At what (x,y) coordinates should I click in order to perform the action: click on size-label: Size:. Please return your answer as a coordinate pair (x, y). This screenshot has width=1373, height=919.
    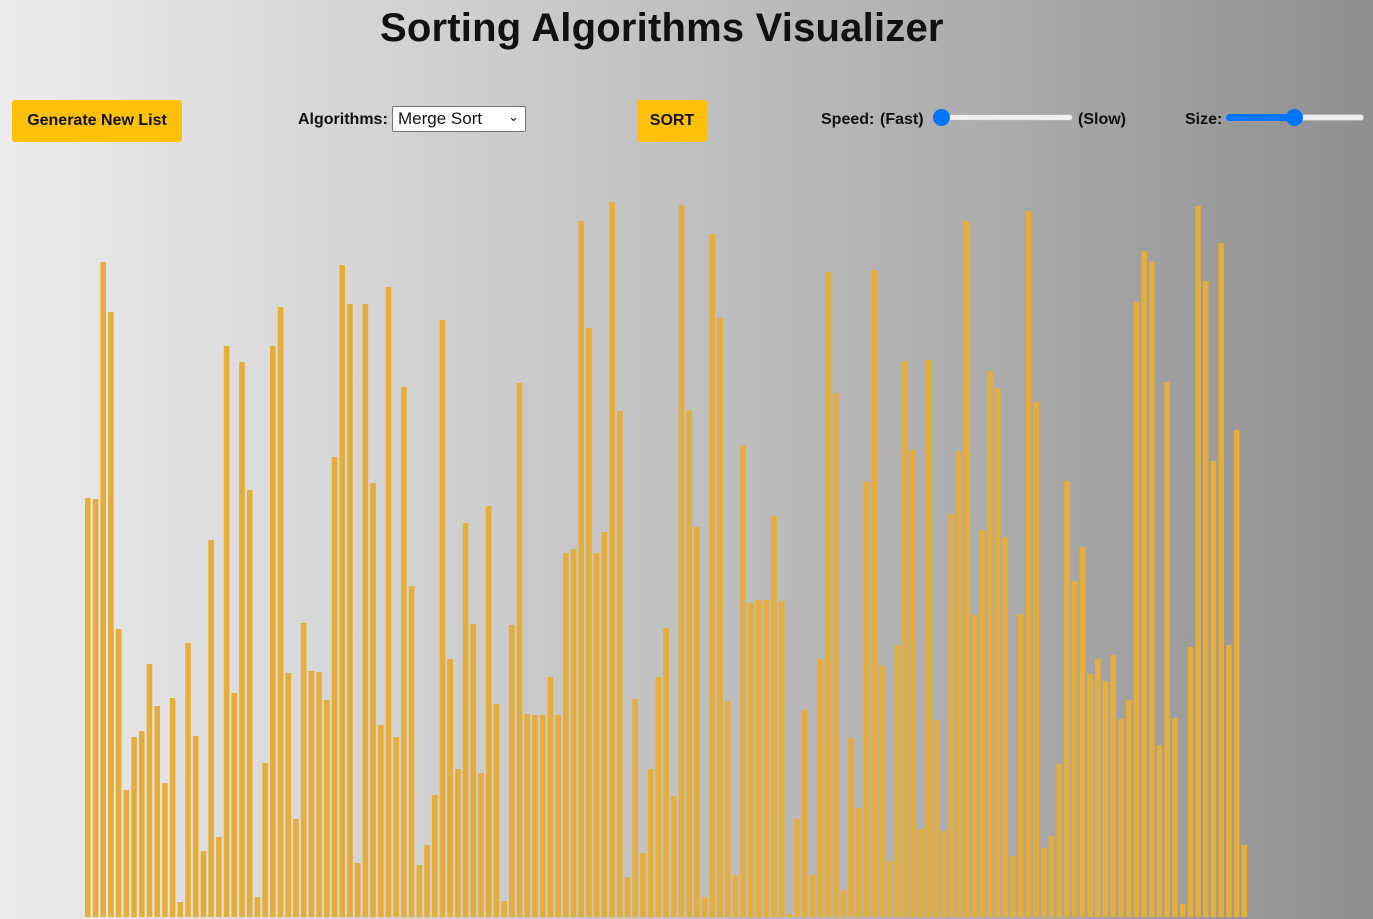
    Looking at the image, I should click on (1204, 119).